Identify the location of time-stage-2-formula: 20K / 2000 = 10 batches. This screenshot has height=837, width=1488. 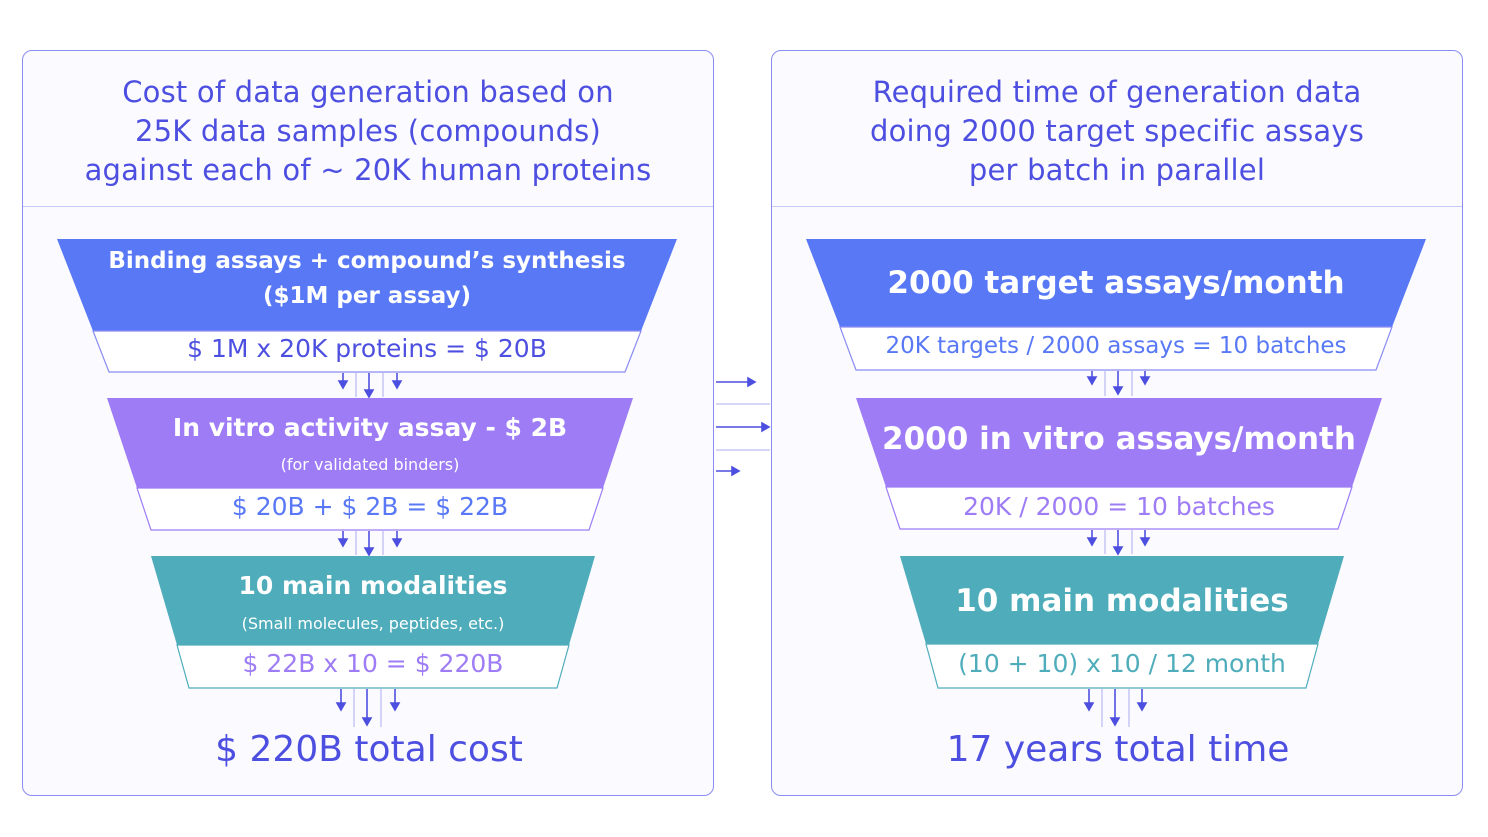
(1119, 506).